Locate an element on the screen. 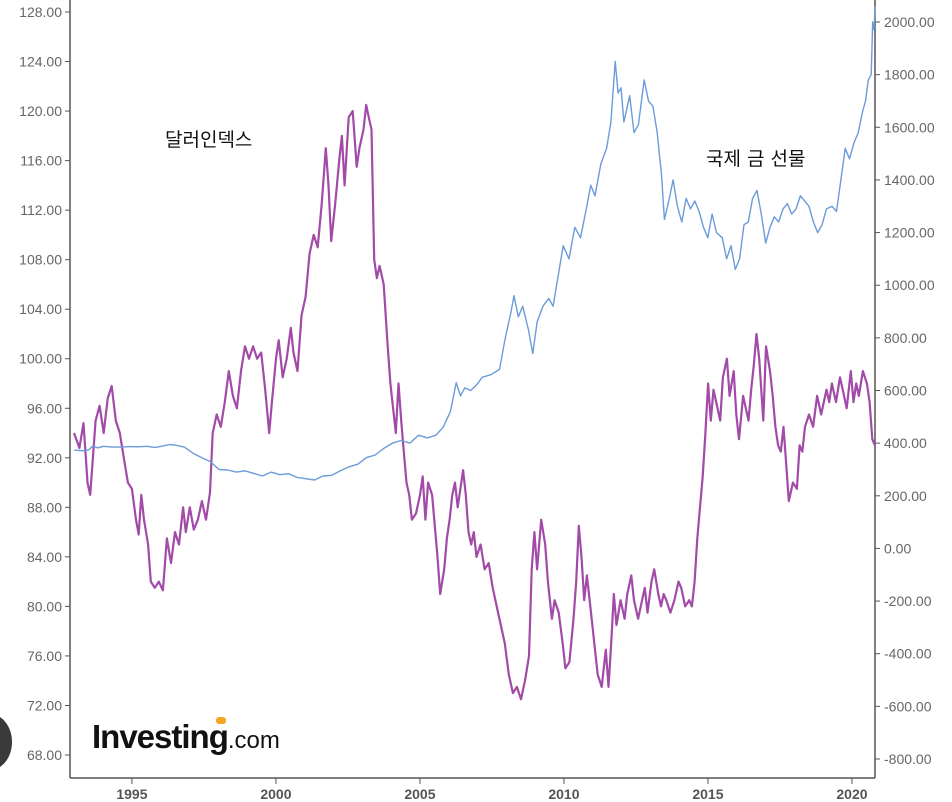  left-tick-label: 124.00 is located at coordinates (40, 62).